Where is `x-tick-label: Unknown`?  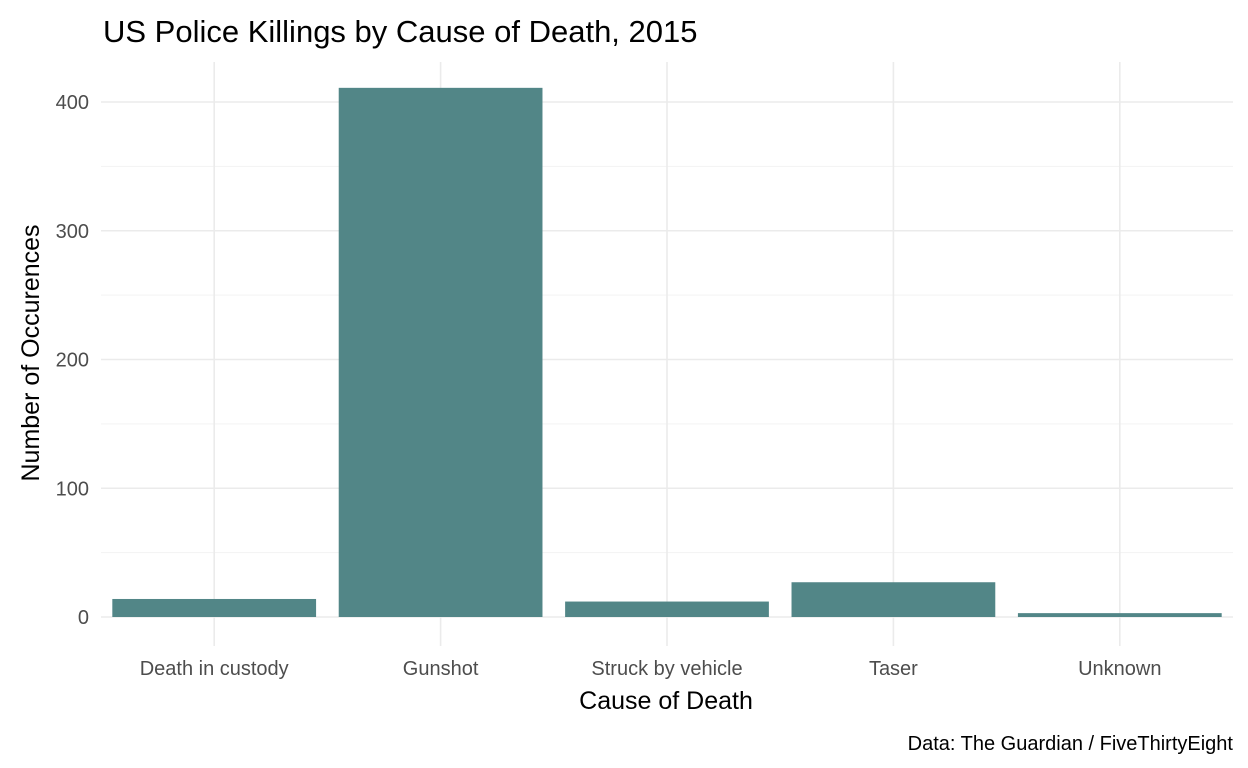 x-tick-label: Unknown is located at coordinates (1119, 669).